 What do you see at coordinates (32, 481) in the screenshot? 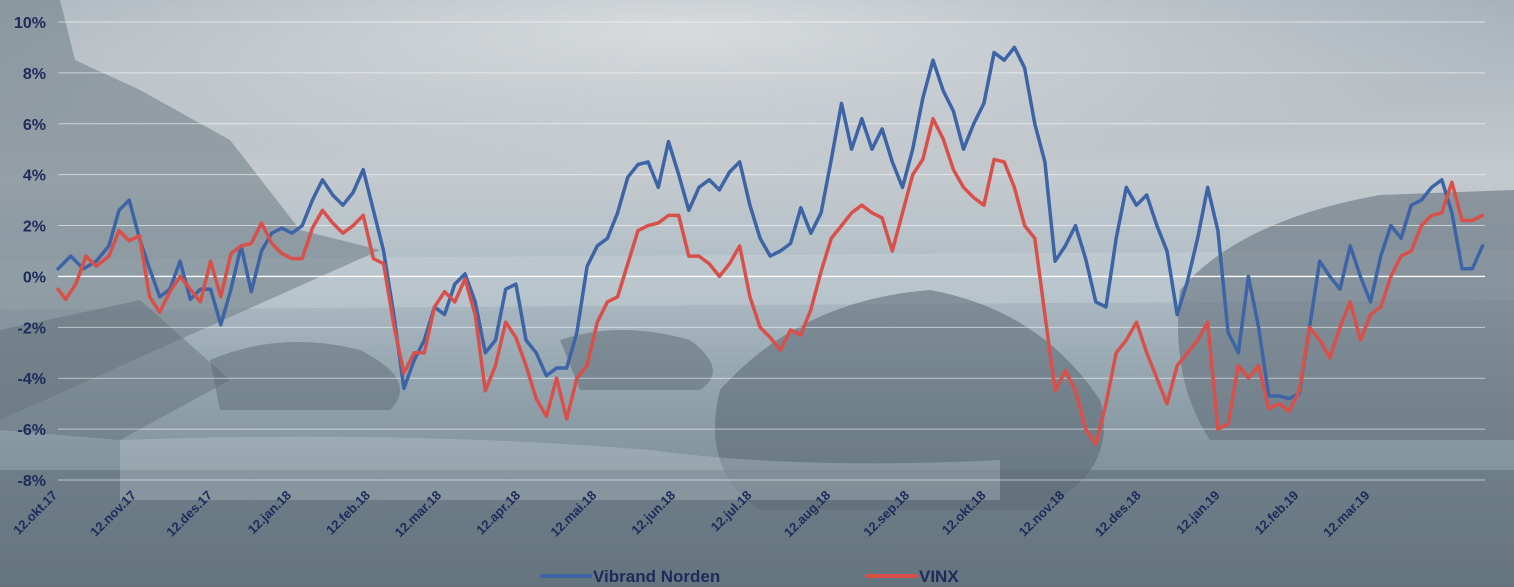
I see `y-tick-label-0: -8%` at bounding box center [32, 481].